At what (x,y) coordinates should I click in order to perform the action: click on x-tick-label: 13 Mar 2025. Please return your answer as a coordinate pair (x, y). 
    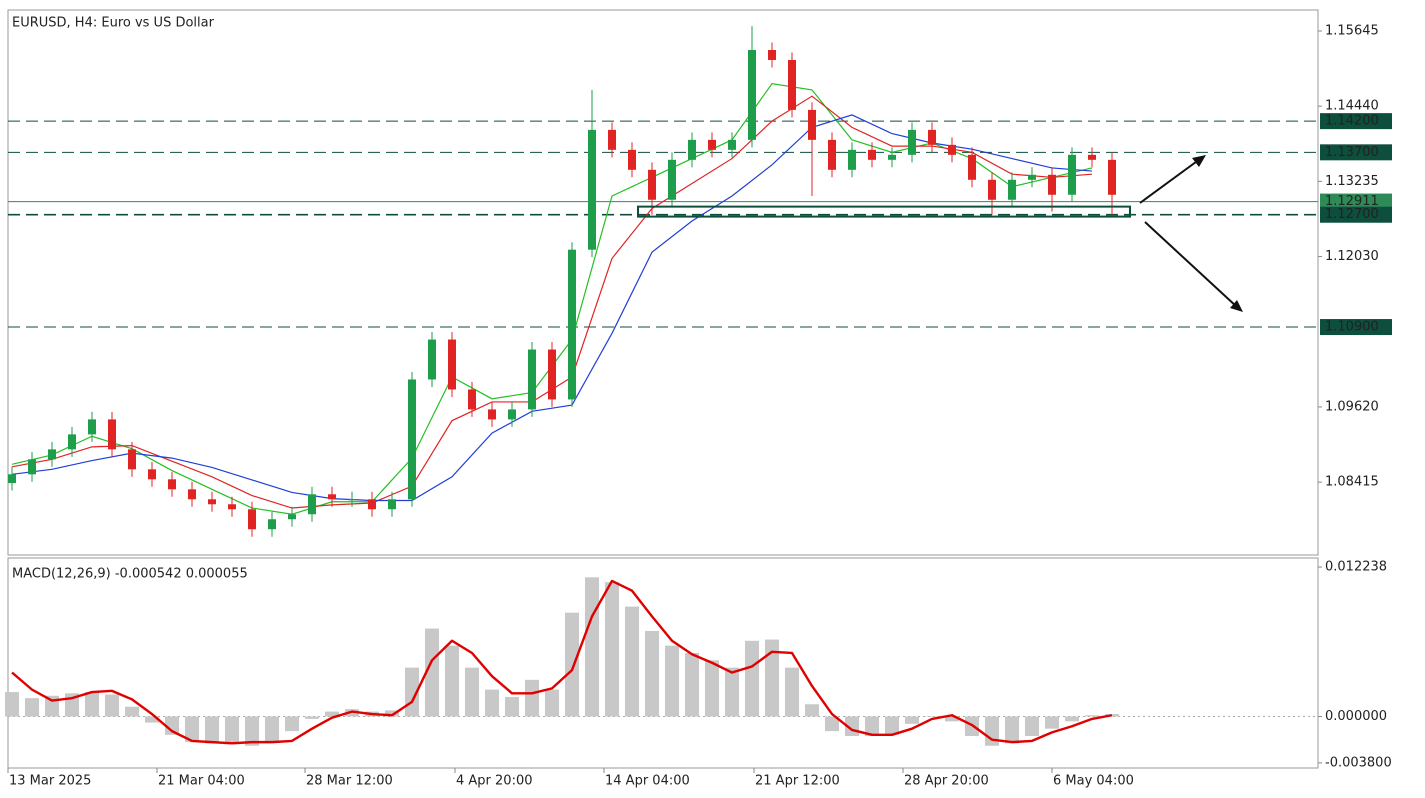
    Looking at the image, I should click on (50, 781).